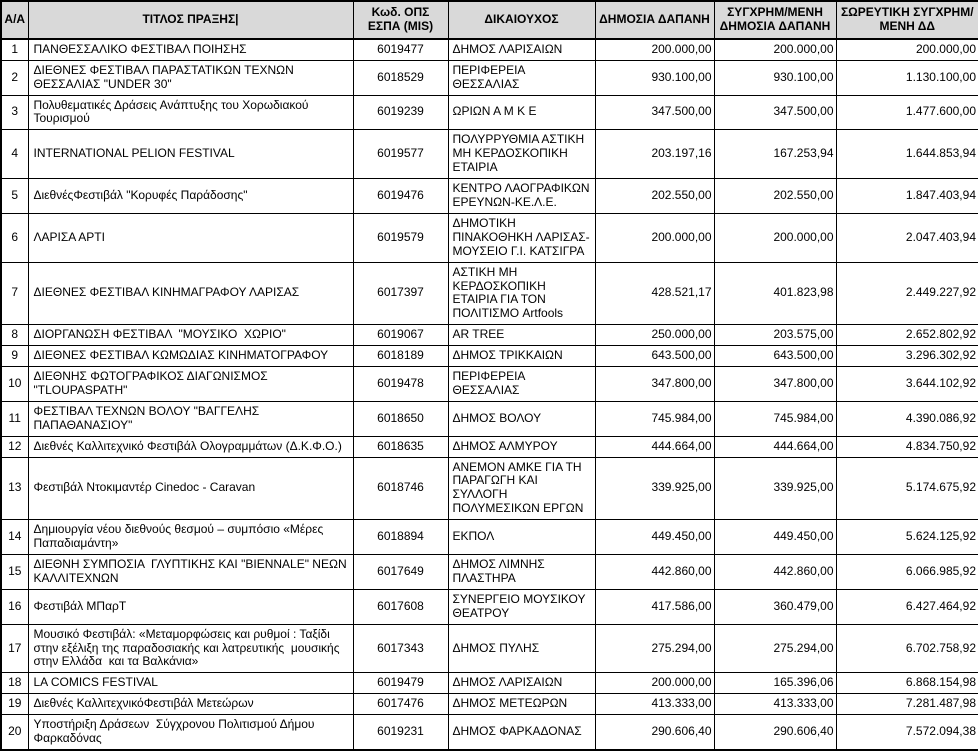 The image size is (978, 751). I want to click on beneficiary-cell: ΔΗΜΟΣ ΜΕΤΕΩΡΩΝ, so click(521, 704).